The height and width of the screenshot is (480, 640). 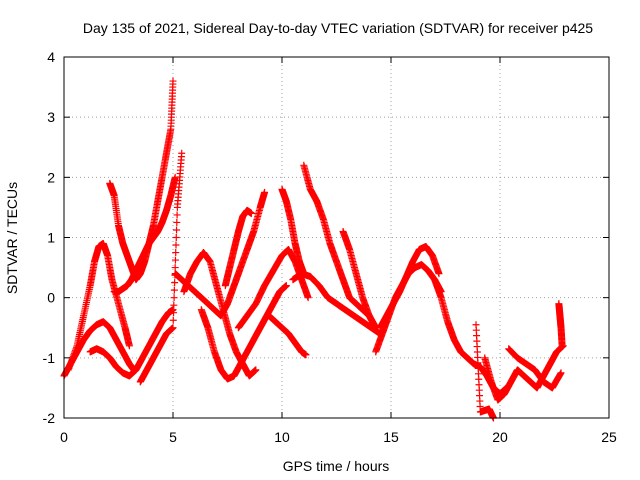 I want to click on y-tick-label: 3, so click(x=51, y=117).